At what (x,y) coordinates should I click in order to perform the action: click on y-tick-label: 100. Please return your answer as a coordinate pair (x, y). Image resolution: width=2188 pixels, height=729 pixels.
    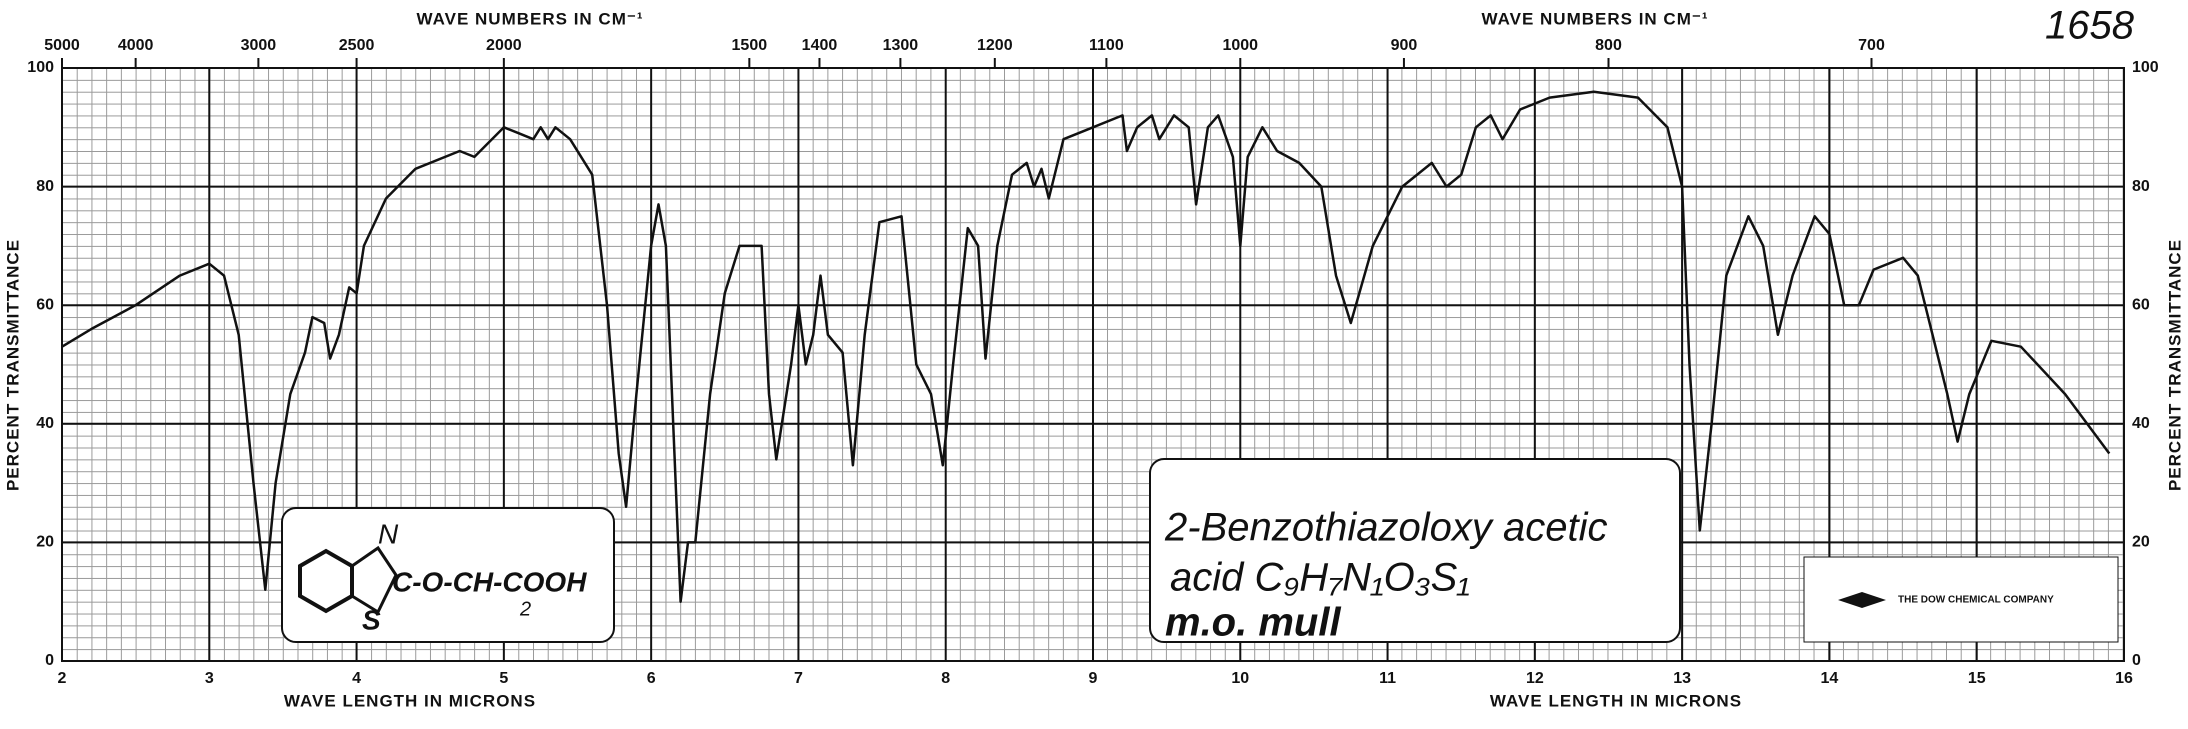
    Looking at the image, I should click on (40, 67).